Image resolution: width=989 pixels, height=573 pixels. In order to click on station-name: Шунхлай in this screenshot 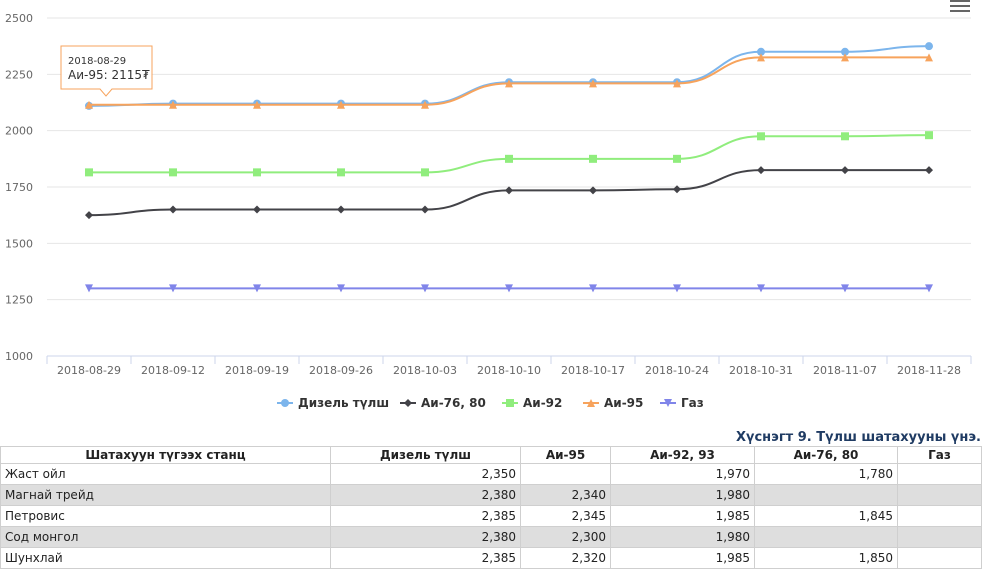, I will do `click(165, 558)`.